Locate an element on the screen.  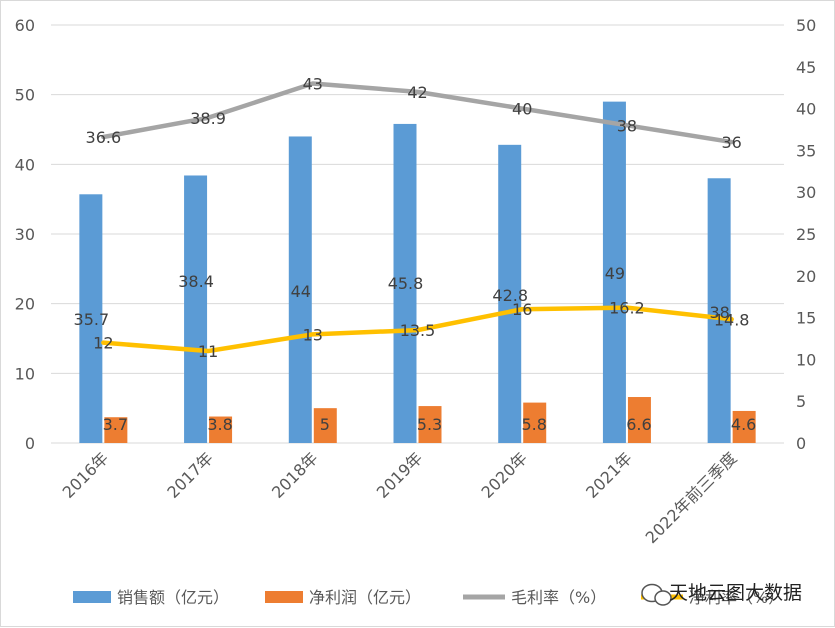
y-right-tick-label: 10 is located at coordinates (806, 359).